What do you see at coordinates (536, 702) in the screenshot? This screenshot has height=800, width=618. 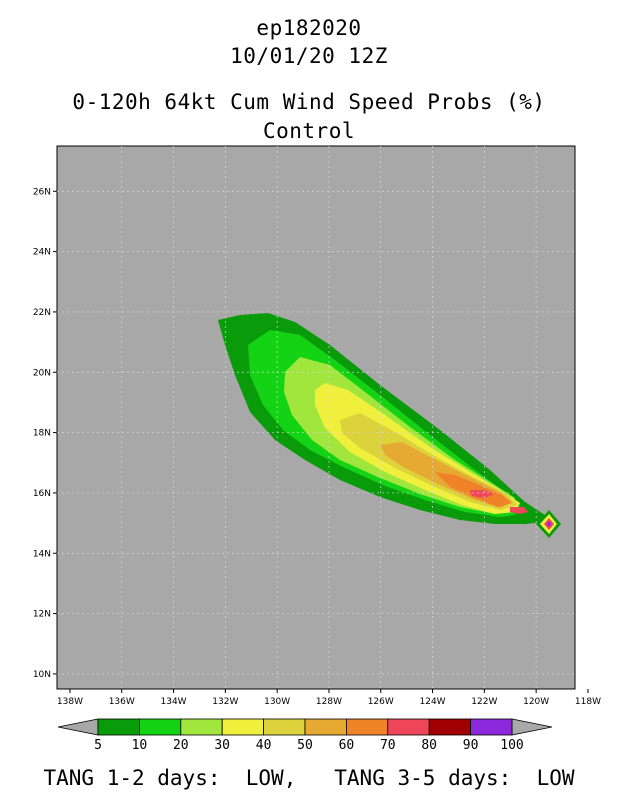 I see `lon-tick-label: 120W` at bounding box center [536, 702].